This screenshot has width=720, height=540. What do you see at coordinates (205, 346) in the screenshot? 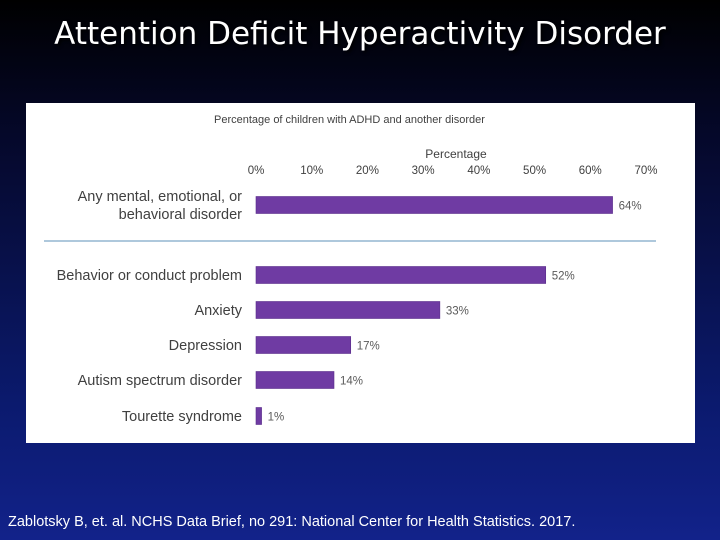
I see `category-label: Depression` at bounding box center [205, 346].